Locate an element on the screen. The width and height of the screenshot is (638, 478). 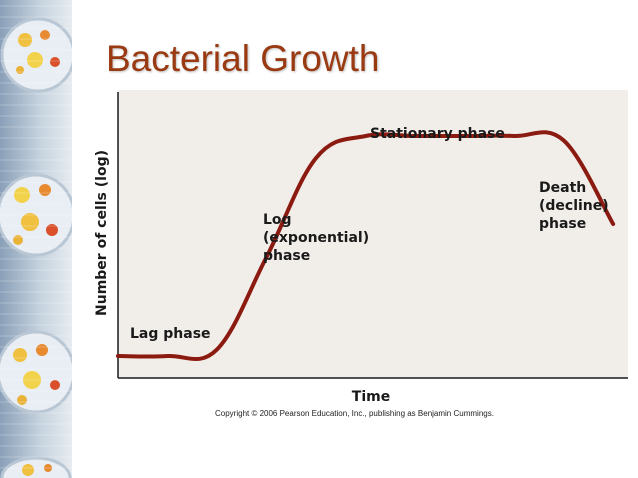
annotation-death-phase-line: Death is located at coordinates (562, 188).